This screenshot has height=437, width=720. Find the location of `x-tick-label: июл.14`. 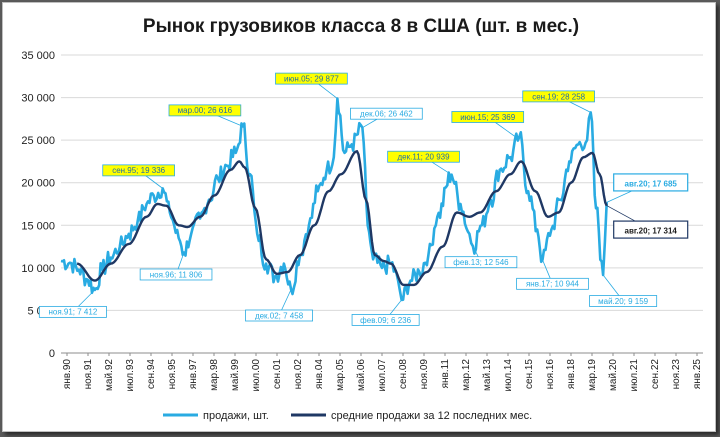

x-tick-label: июл.14 is located at coordinates (508, 375).